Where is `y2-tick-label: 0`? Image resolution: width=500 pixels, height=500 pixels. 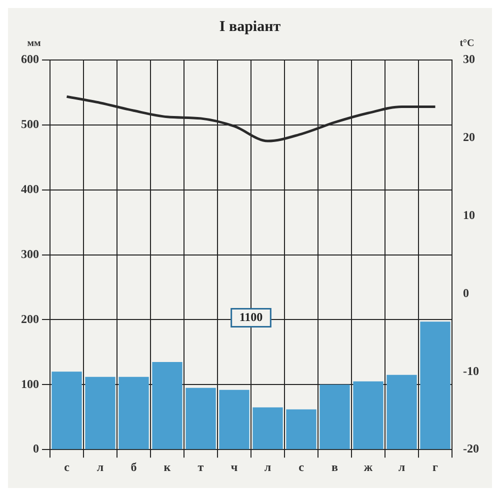 y2-tick-label: 0 is located at coordinates (466, 293).